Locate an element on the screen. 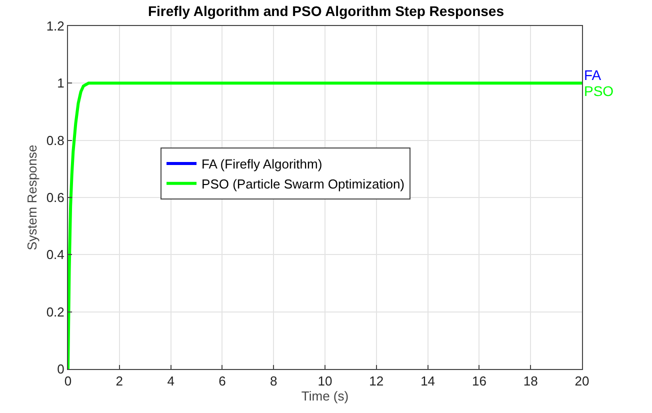 The width and height of the screenshot is (652, 413). x-tick-label: 18 is located at coordinates (530, 381).